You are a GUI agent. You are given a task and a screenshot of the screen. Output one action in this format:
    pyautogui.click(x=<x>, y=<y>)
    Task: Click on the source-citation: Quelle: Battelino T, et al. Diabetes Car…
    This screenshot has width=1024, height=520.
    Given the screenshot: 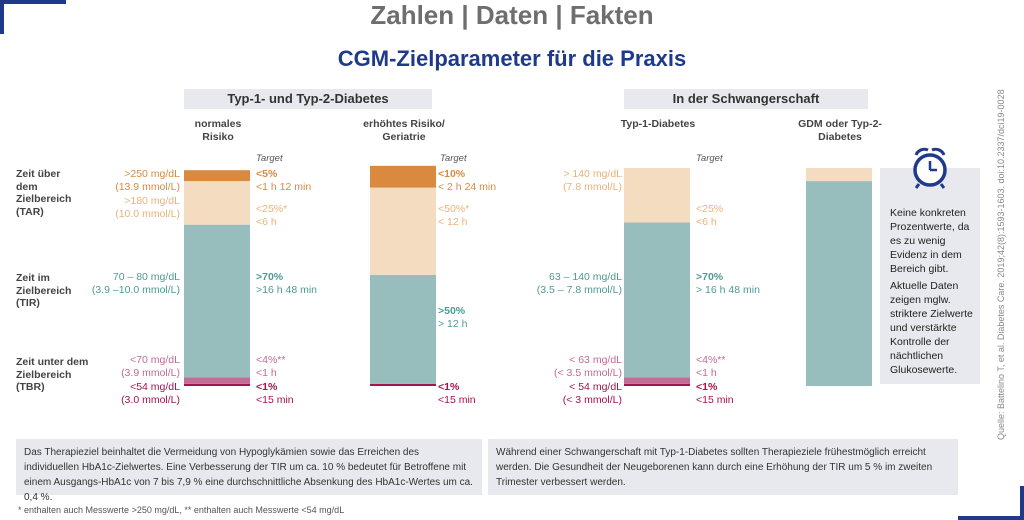 What is the action you would take?
    pyautogui.click(x=1001, y=264)
    